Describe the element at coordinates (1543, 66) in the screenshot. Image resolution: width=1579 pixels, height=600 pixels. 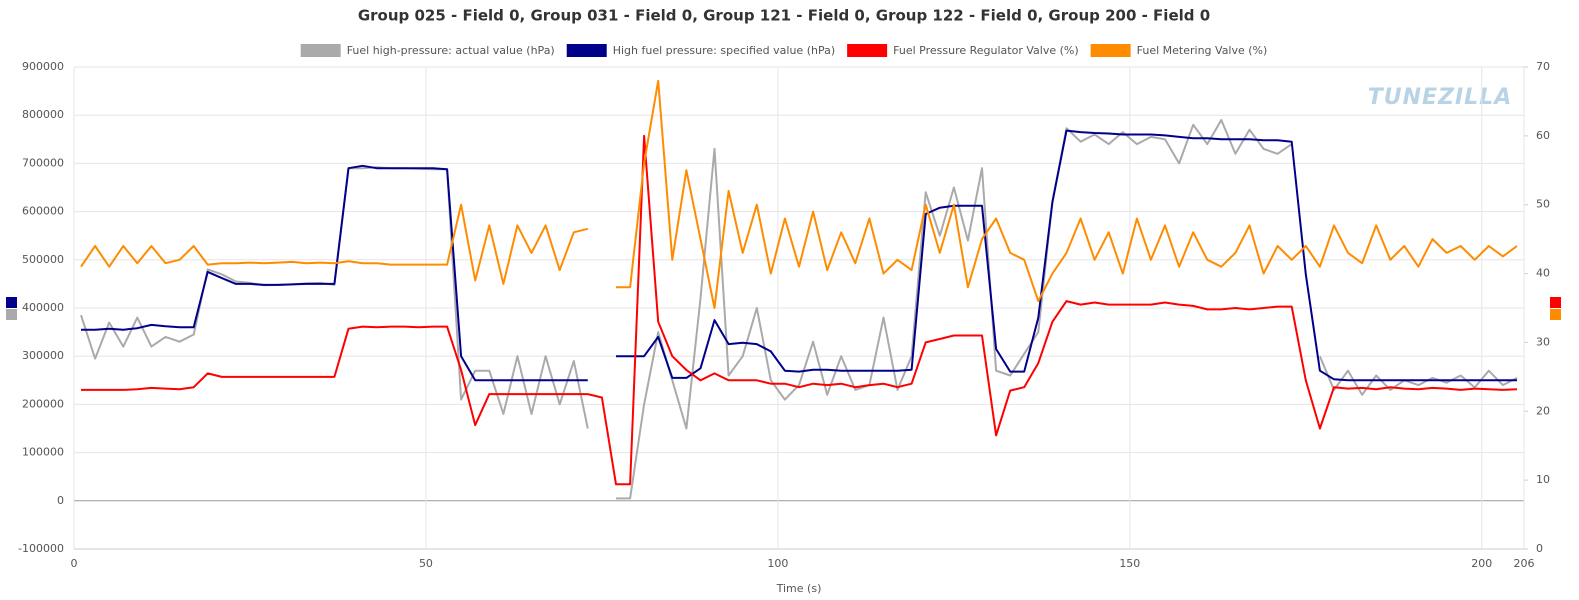
I see `y2-tick-label: 70` at that location.